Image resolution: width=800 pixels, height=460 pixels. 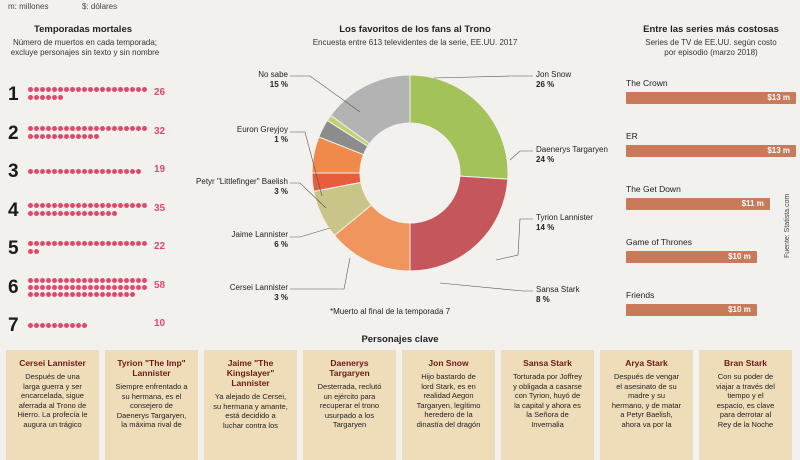 I want to click on donut-chart, so click(x=410, y=173).